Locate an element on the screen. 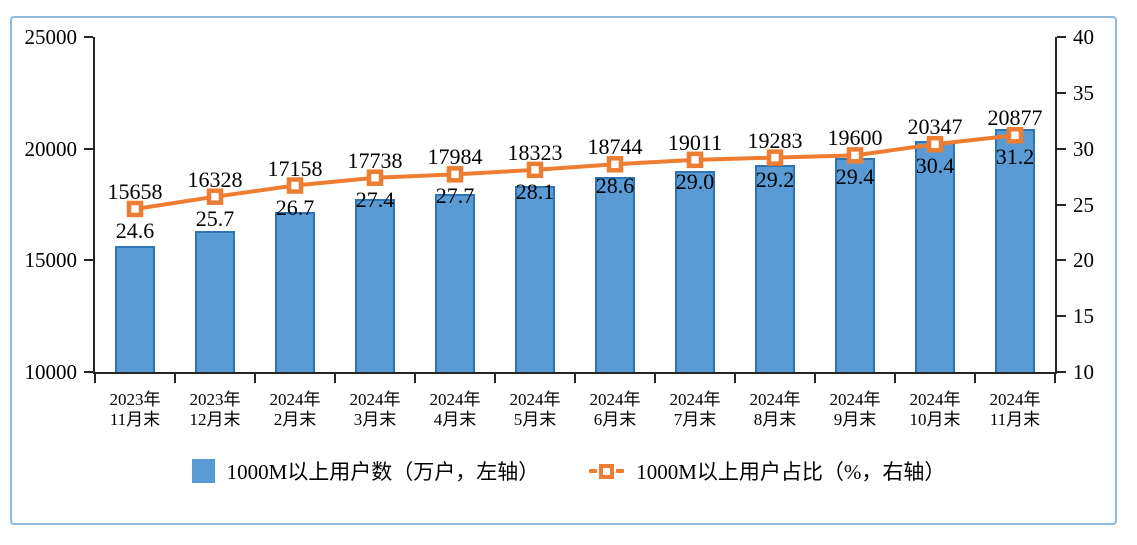  x-axis-category-label: 2024年 5月末 is located at coordinates (535, 409).